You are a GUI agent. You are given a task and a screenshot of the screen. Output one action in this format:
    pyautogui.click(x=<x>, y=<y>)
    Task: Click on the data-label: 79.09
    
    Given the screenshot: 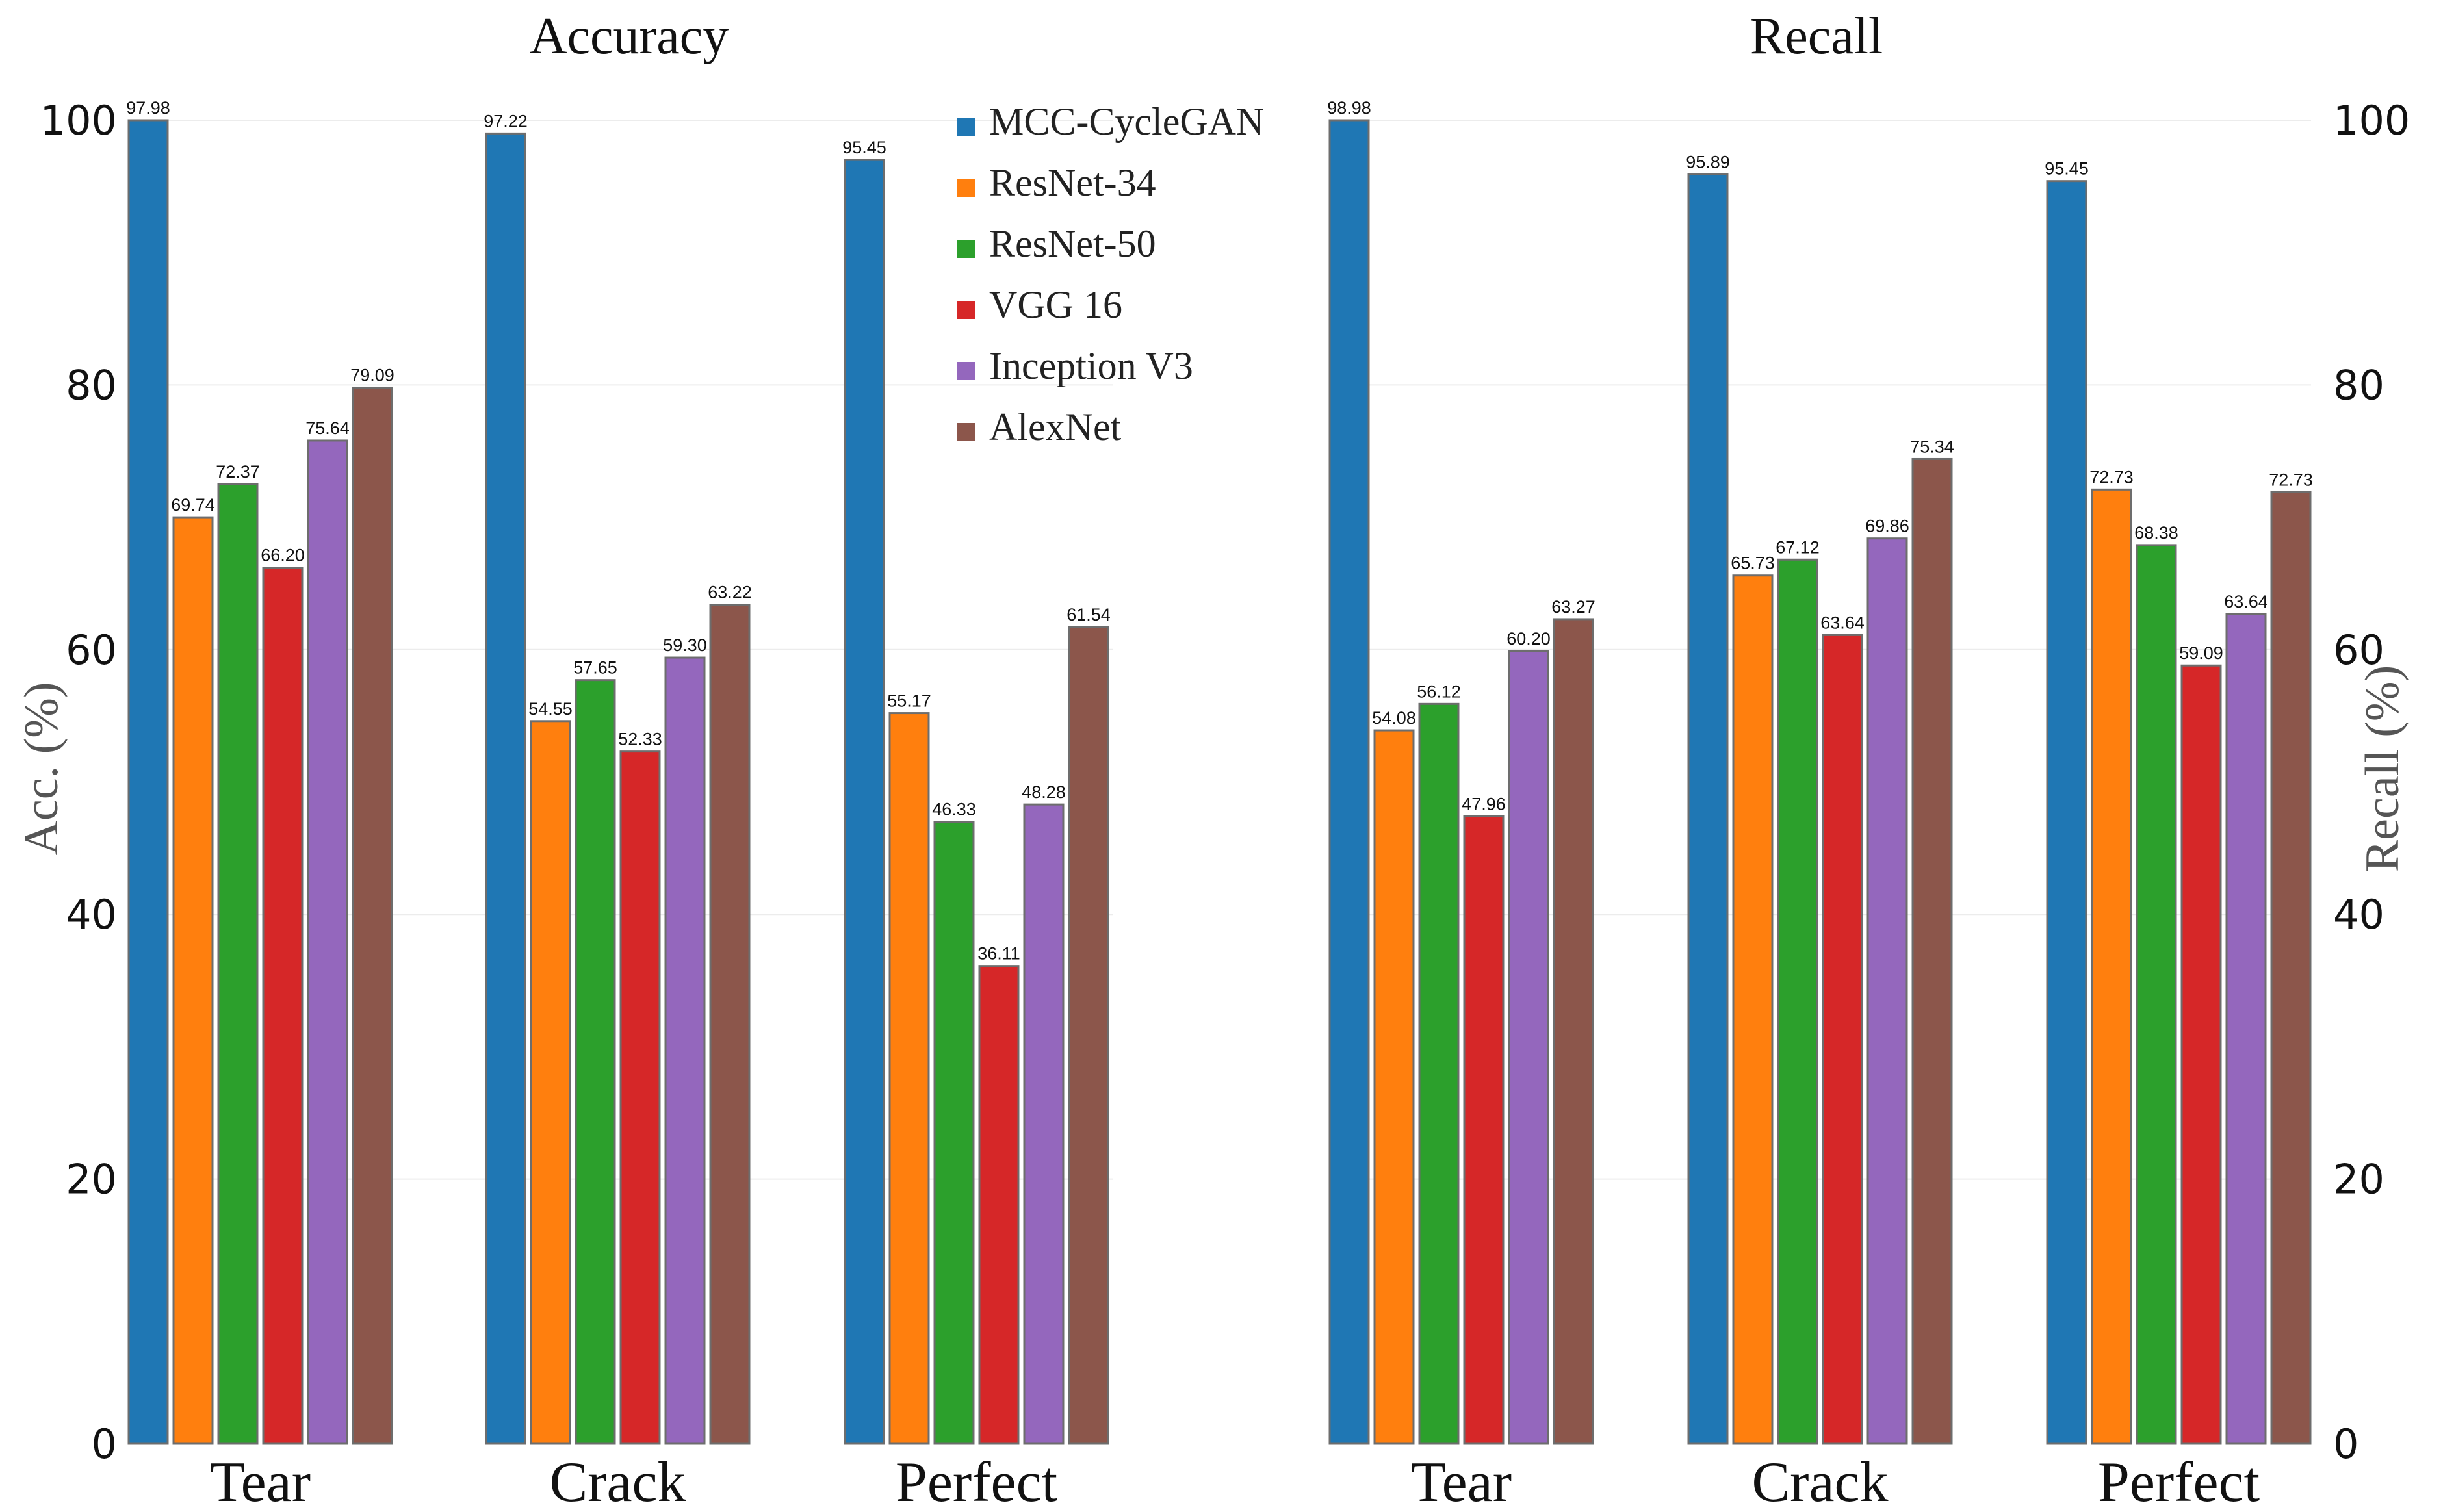 What is the action you would take?
    pyautogui.click(x=372, y=375)
    